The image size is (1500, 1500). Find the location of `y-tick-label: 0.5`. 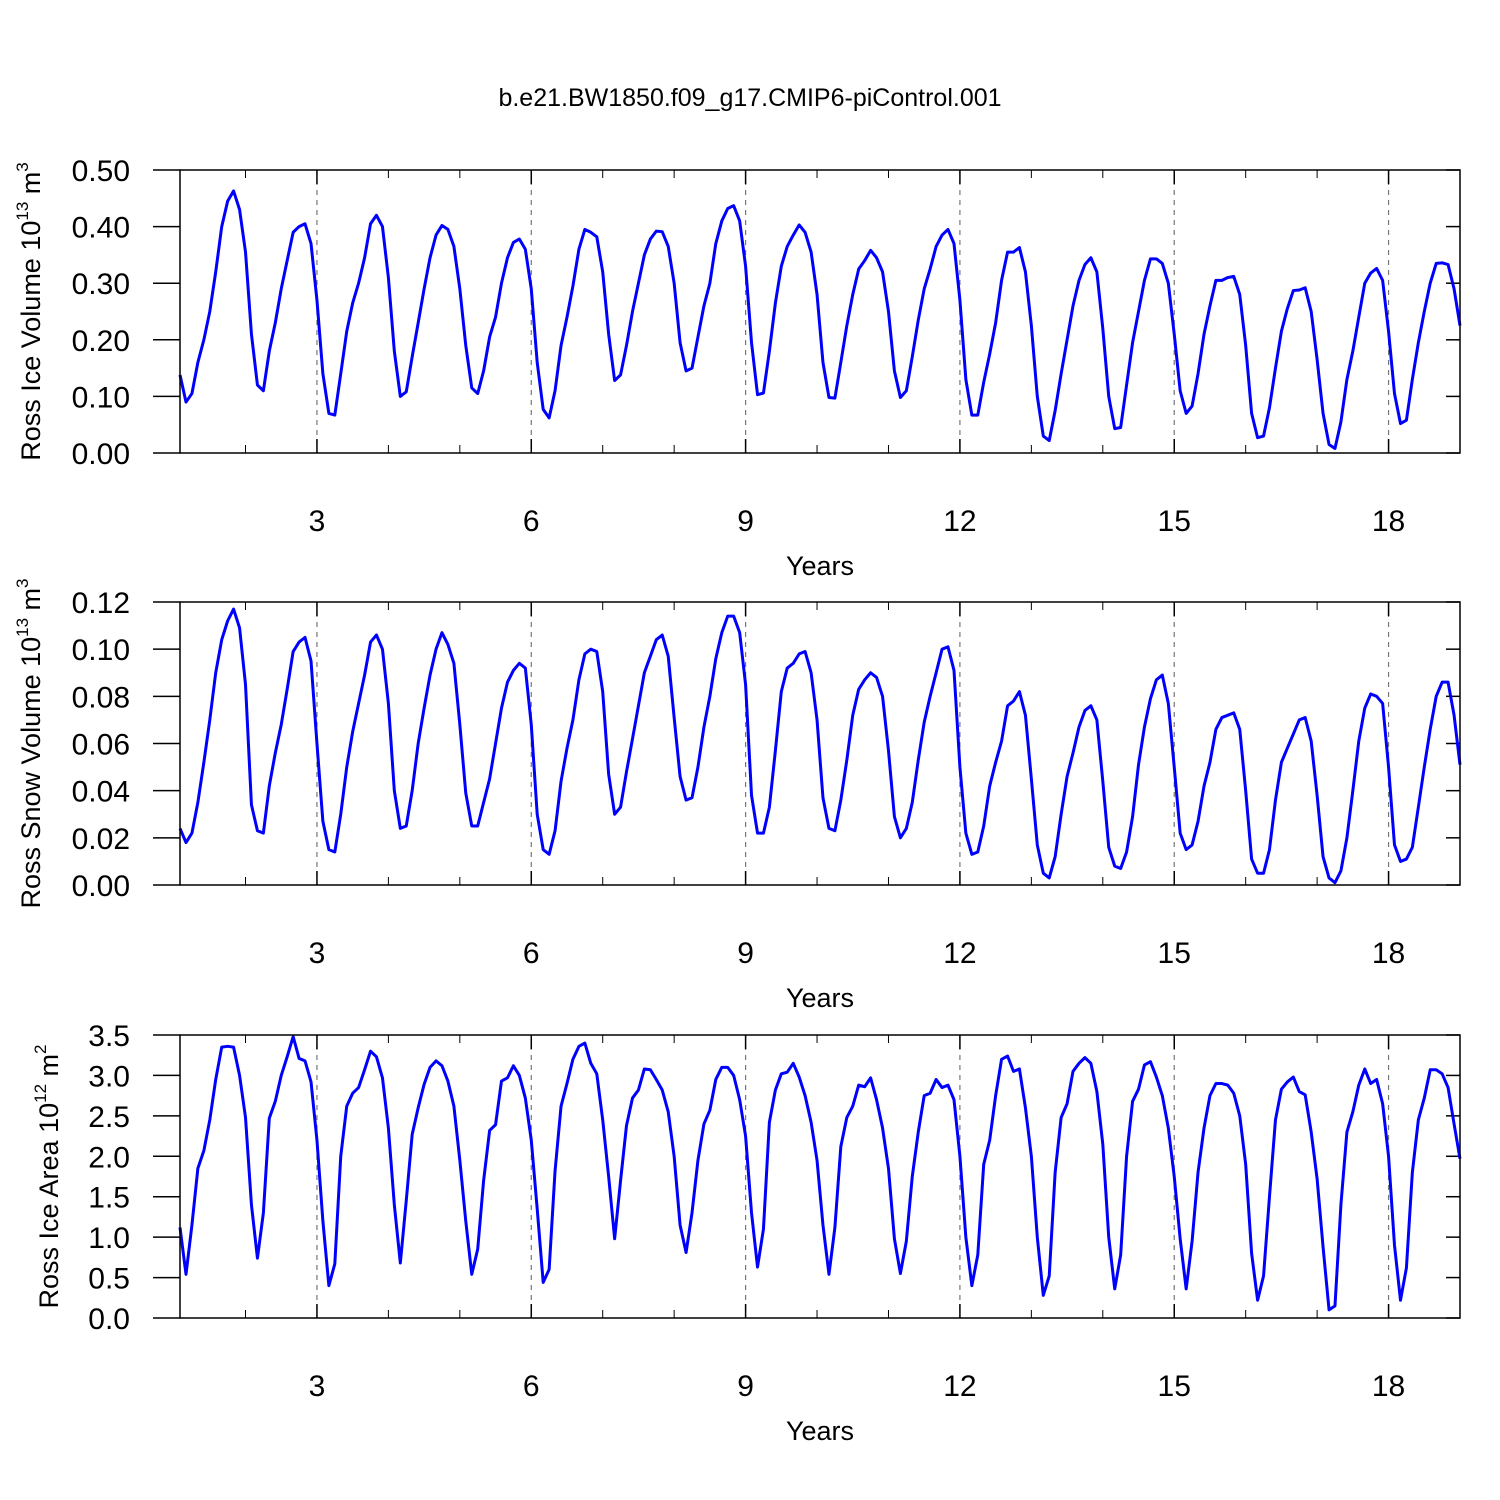

y-tick-label: 0.5 is located at coordinates (109, 1279).